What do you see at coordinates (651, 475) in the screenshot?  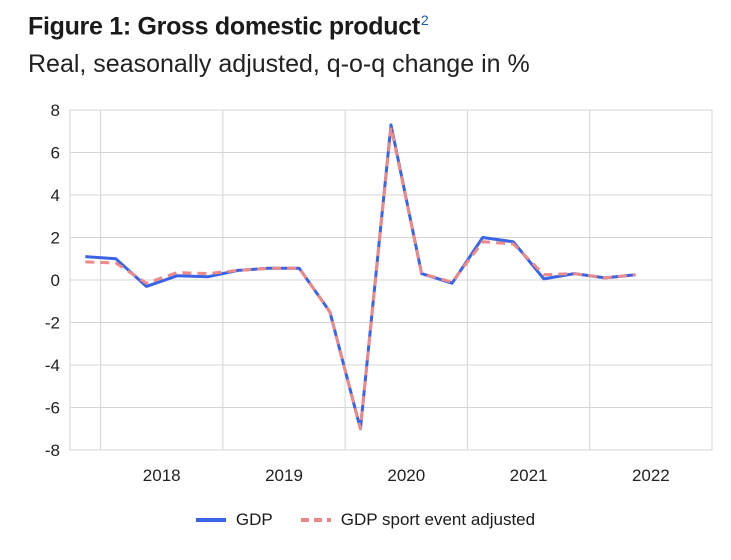 I see `x-tick-label: 2022` at bounding box center [651, 475].